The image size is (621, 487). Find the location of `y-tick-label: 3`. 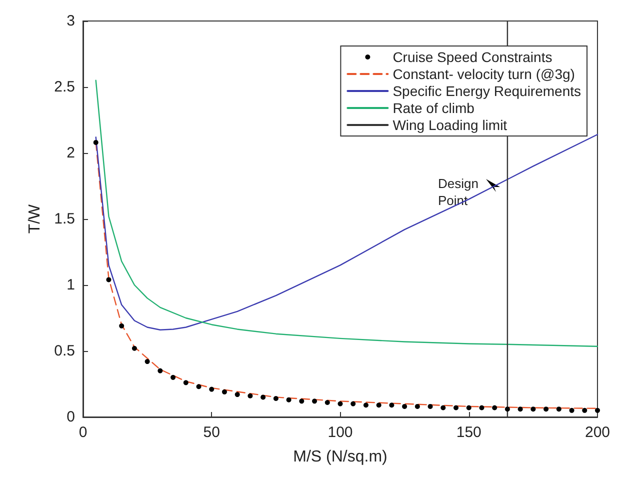

y-tick-label: 3 is located at coordinates (70, 21).